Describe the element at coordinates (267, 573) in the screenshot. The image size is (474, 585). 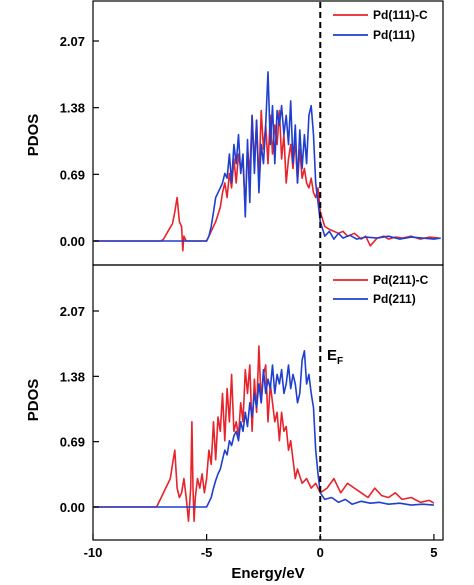
I see `x-axis-title: Energy/eV` at that location.